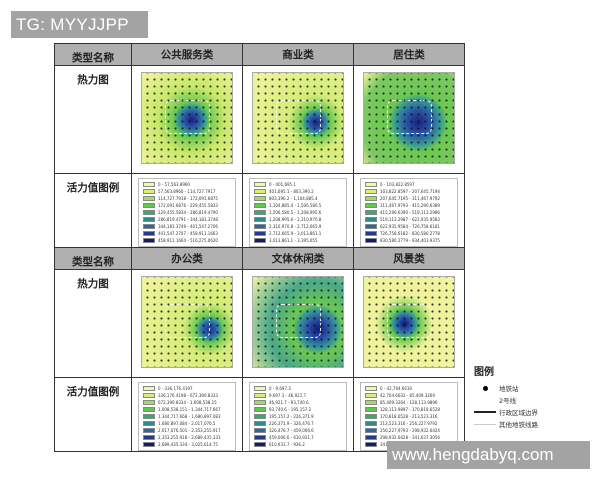  What do you see at coordinates (187, 240) in the screenshot?
I see `legend-item: 458,911.1664 - 516,275.0620` at bounding box center [187, 240].